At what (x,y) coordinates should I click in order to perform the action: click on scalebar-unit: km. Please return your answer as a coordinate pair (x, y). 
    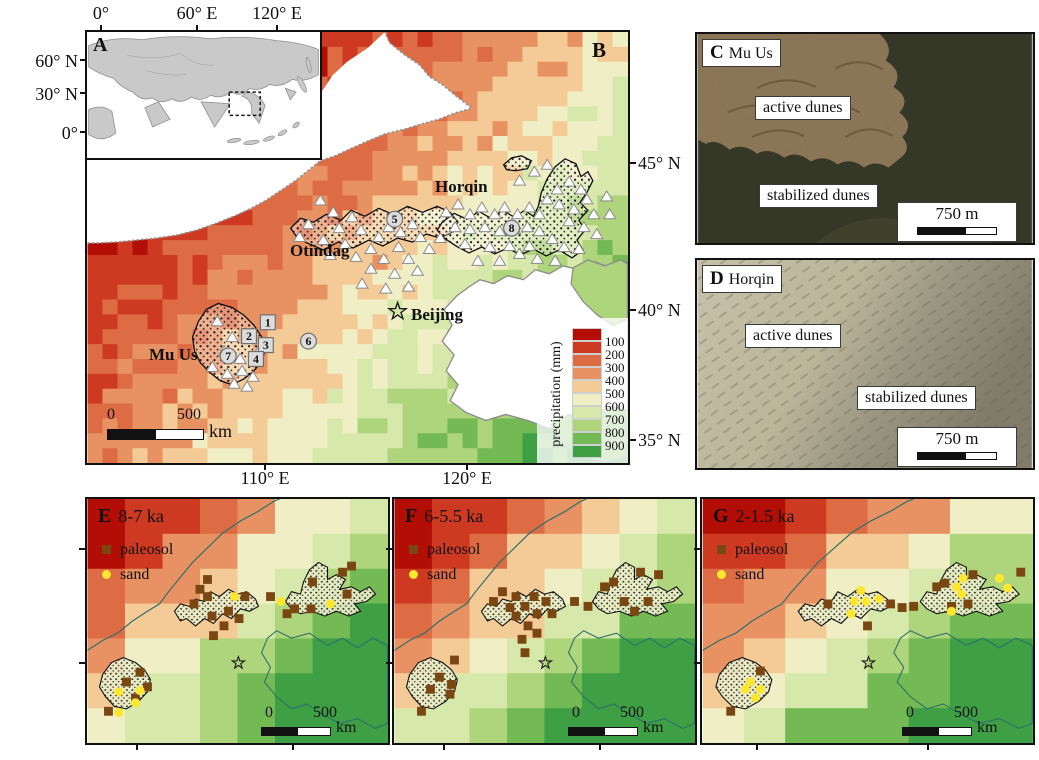
    Looking at the image, I should click on (987, 727).